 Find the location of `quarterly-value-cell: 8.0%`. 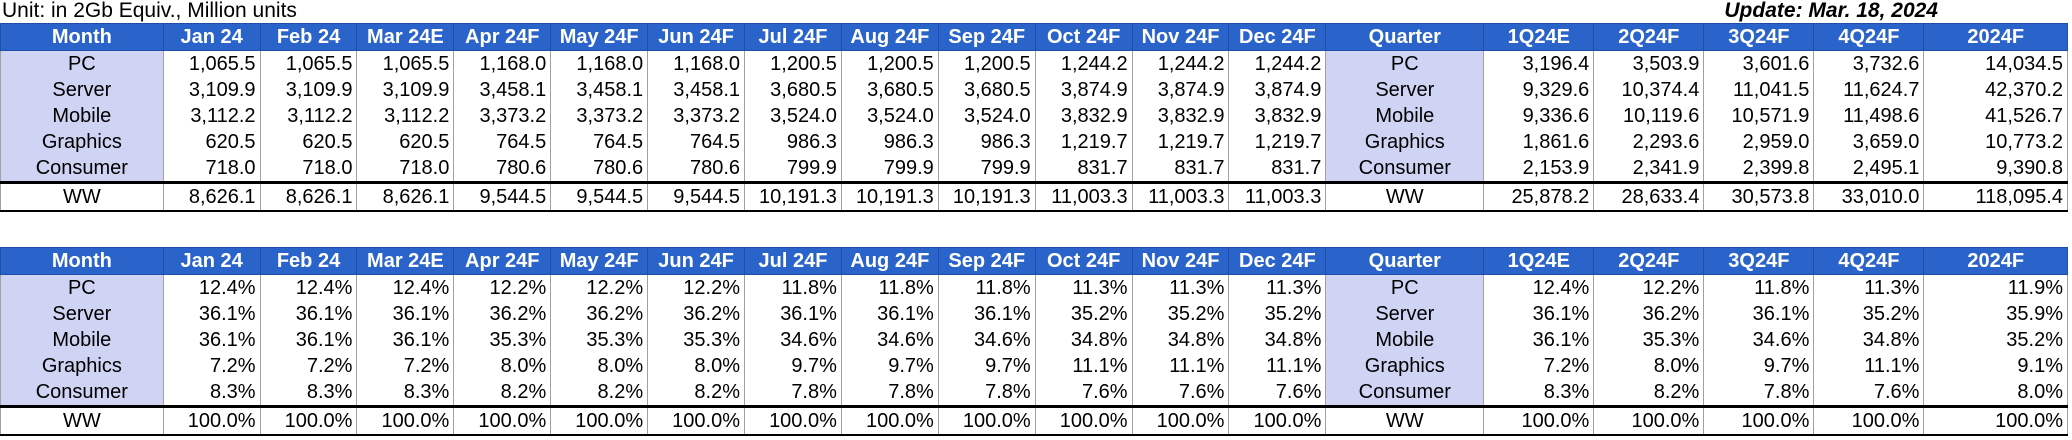

quarterly-value-cell: 8.0% is located at coordinates (1995, 393).